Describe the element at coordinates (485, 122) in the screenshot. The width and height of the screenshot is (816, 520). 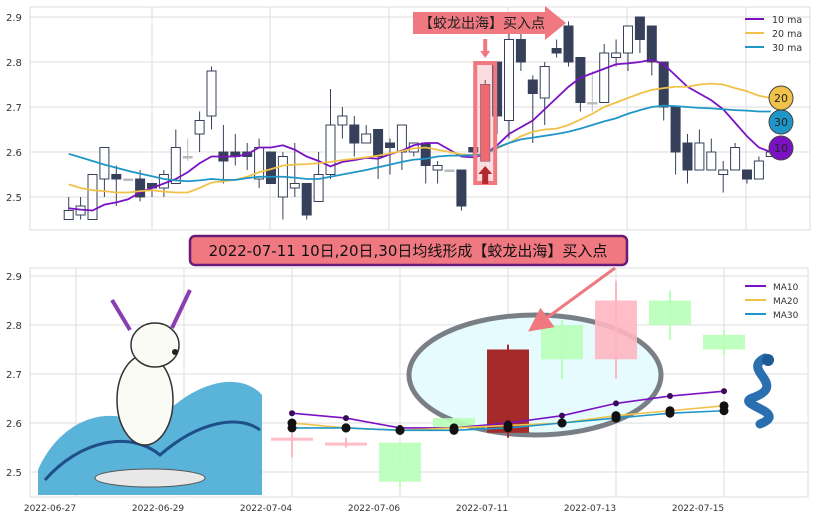
I see `signal-candle-fill` at that location.